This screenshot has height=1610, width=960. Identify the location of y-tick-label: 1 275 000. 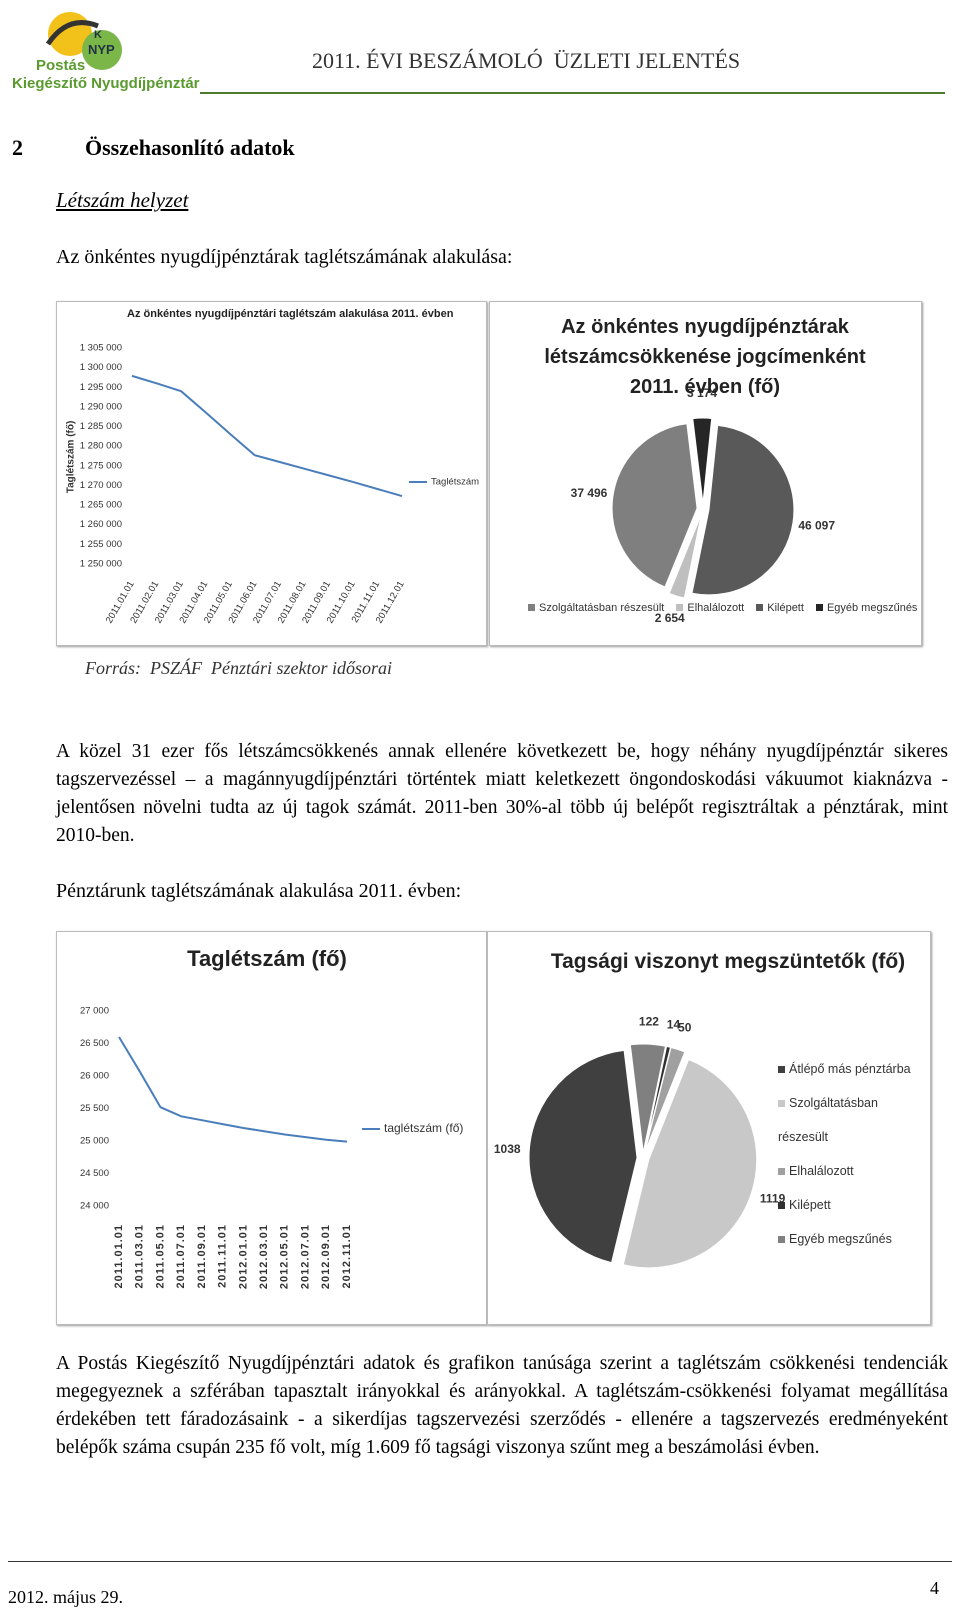
(101, 465).